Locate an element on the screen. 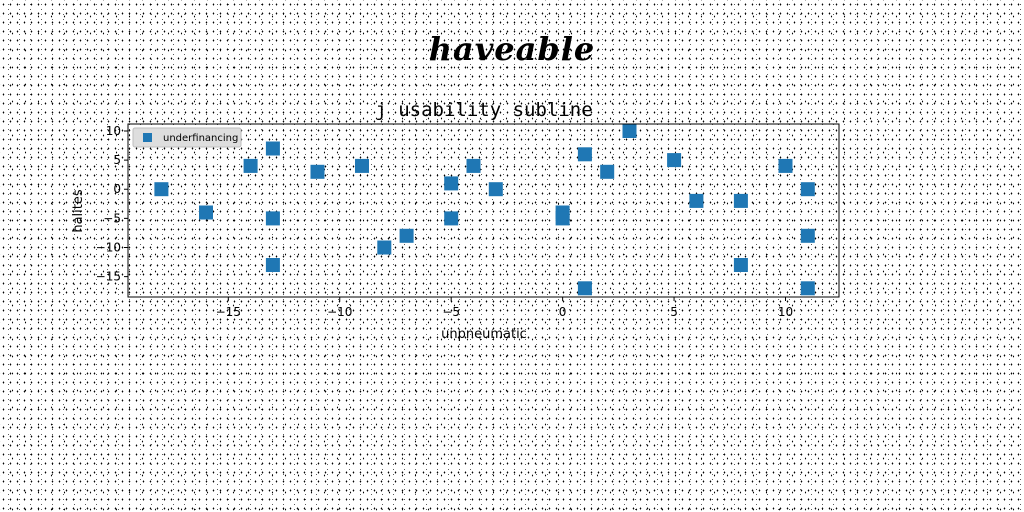  legend: underfinancing is located at coordinates (187, 137).